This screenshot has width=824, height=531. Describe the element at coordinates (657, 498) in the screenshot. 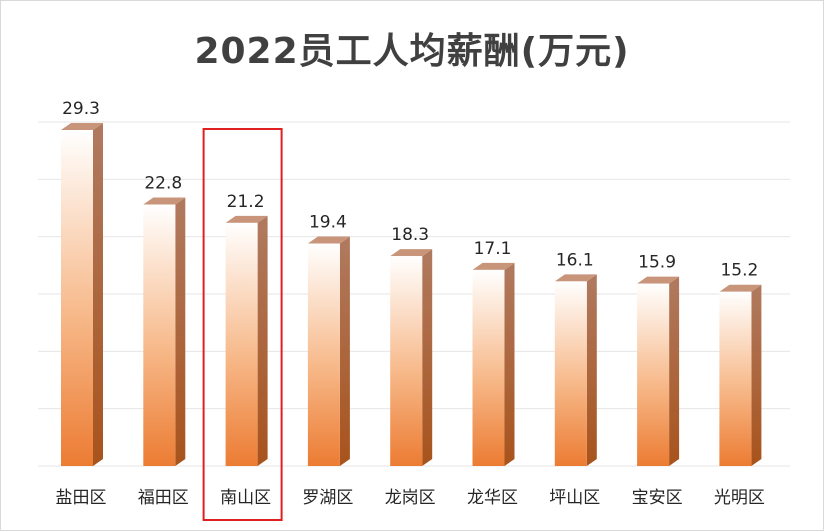

I see `x-tick-label: 宝安区` at that location.